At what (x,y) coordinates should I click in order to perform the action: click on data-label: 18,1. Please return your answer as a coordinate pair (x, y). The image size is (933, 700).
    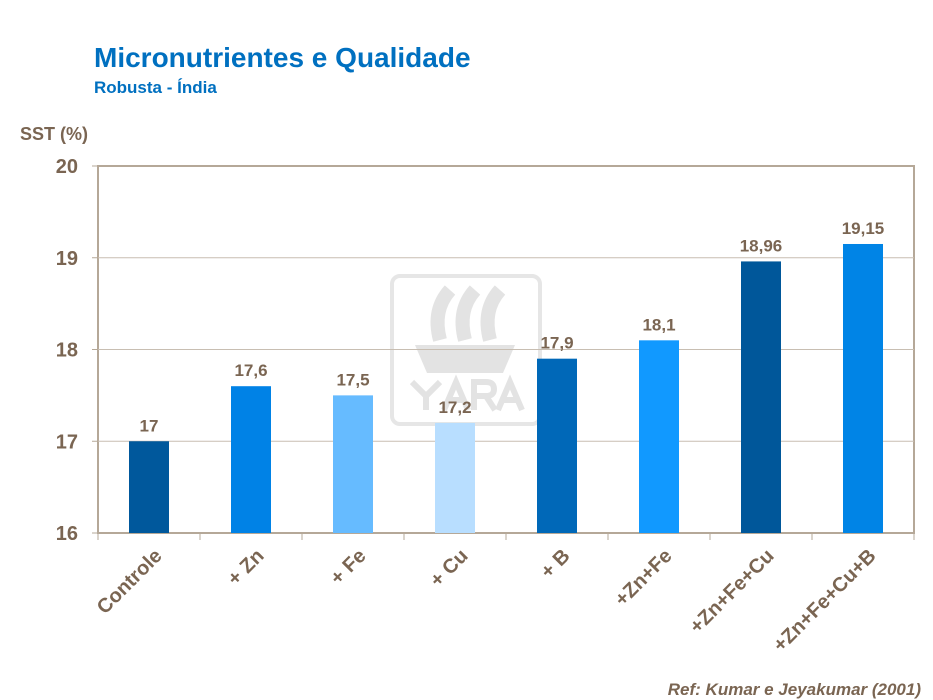
    Looking at the image, I should click on (658, 324).